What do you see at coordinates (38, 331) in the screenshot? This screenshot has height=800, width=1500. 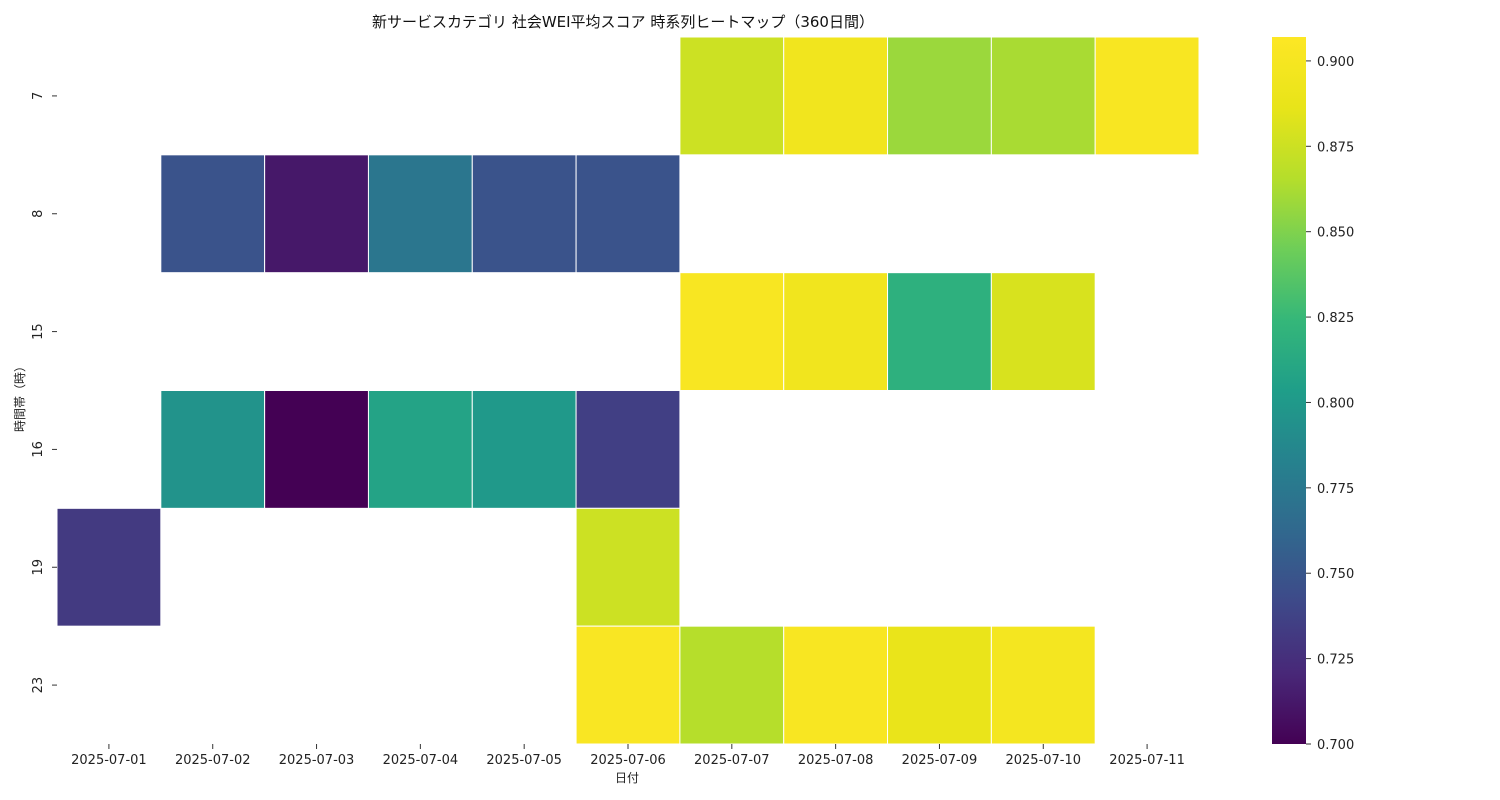 I see `y-tick-label: 15` at bounding box center [38, 331].